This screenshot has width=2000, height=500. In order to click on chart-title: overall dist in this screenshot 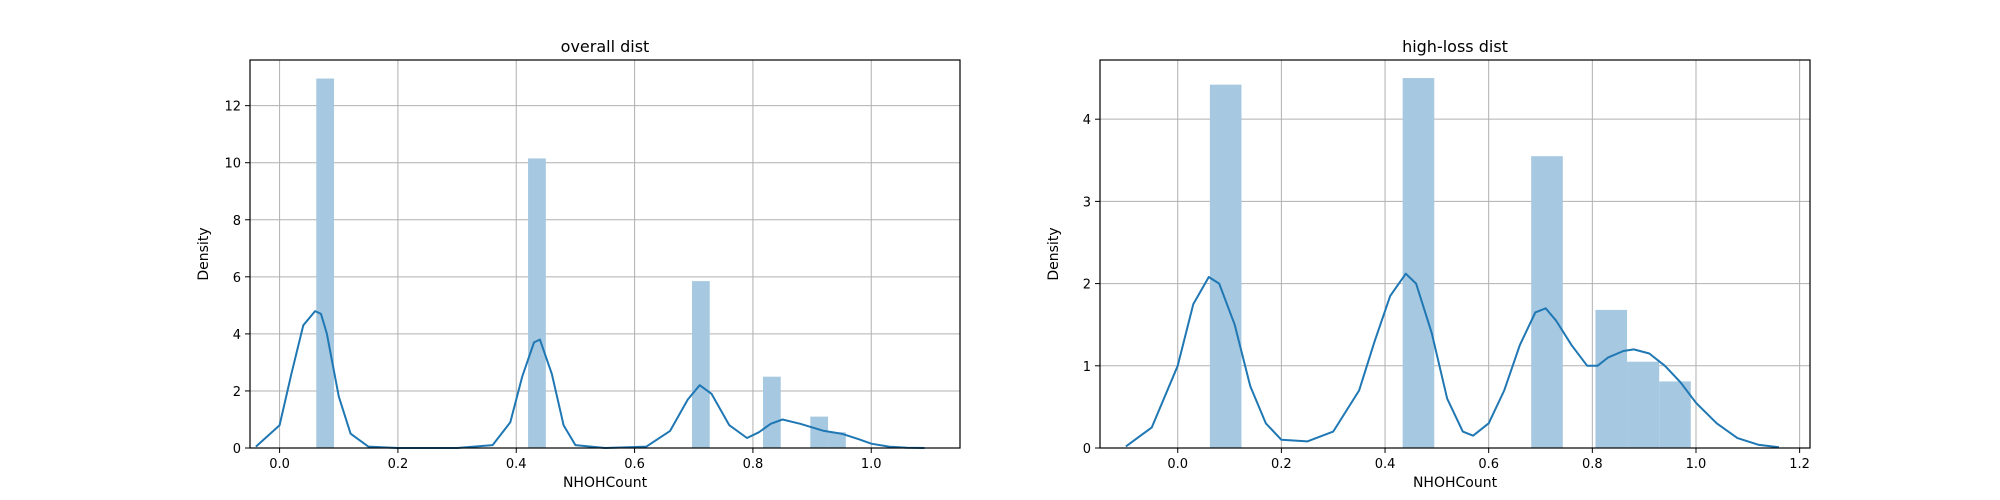, I will do `click(605, 46)`.